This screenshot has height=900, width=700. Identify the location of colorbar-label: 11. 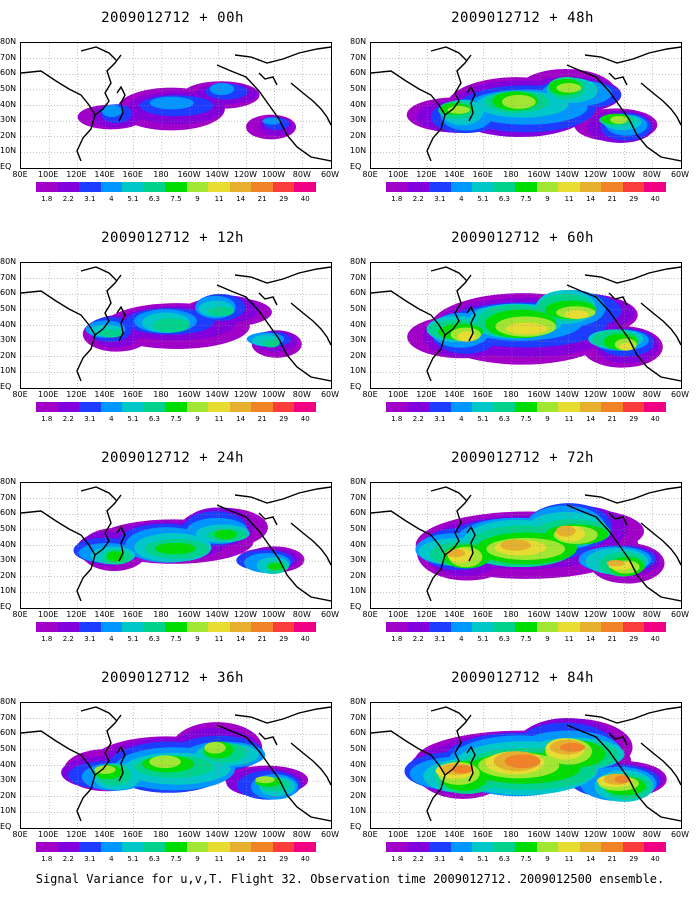
(219, 419).